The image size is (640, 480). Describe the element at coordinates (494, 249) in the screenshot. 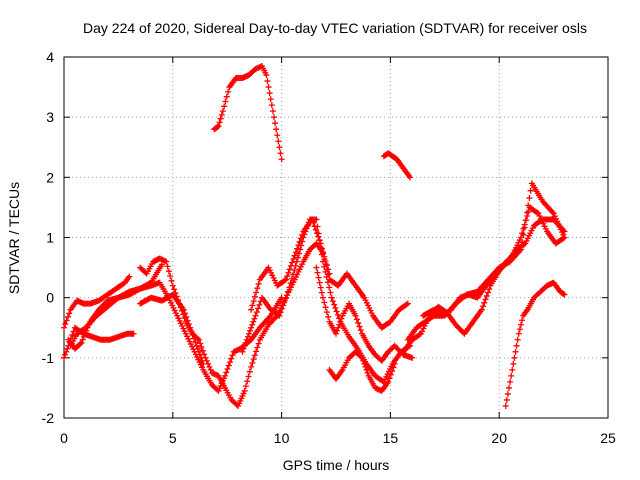

I see `series-sat-o` at that location.